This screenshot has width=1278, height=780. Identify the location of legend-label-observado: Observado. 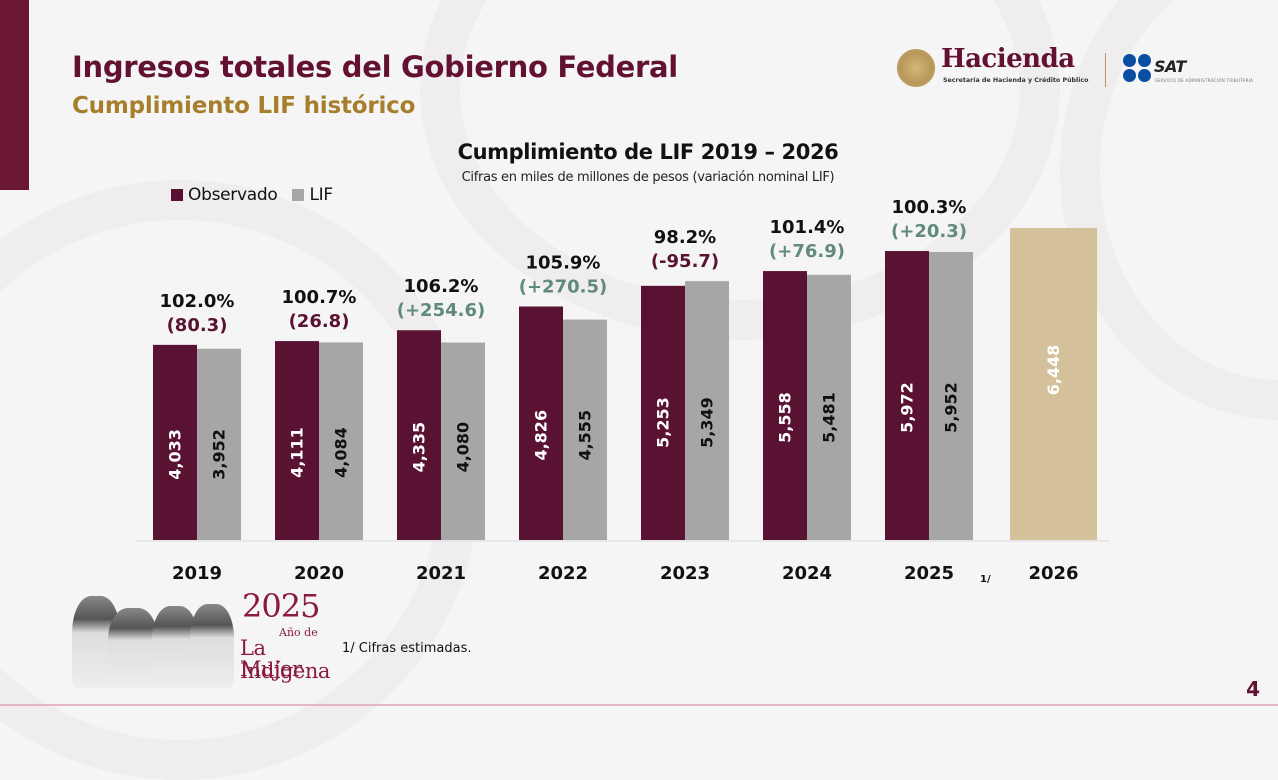
(233, 195).